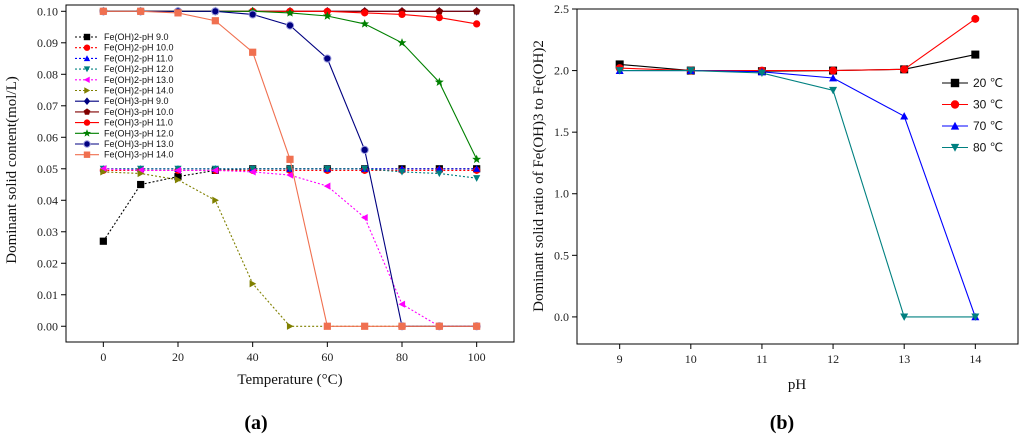 This screenshot has height=437, width=1024. What do you see at coordinates (47, 326) in the screenshot?
I see `y-tick-label: 0.00` at bounding box center [47, 326].